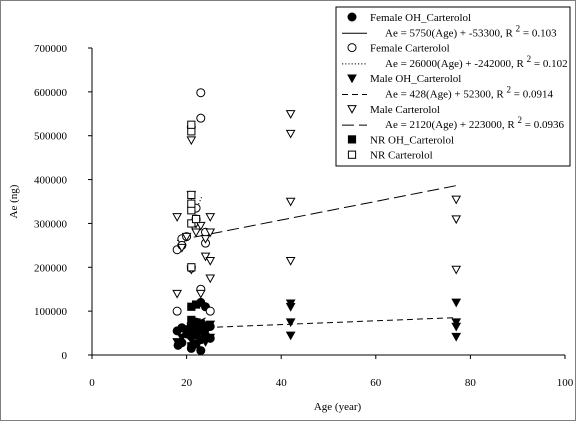  Describe the element at coordinates (471, 383) in the screenshot. I see `x-tick-label: 80` at that location.